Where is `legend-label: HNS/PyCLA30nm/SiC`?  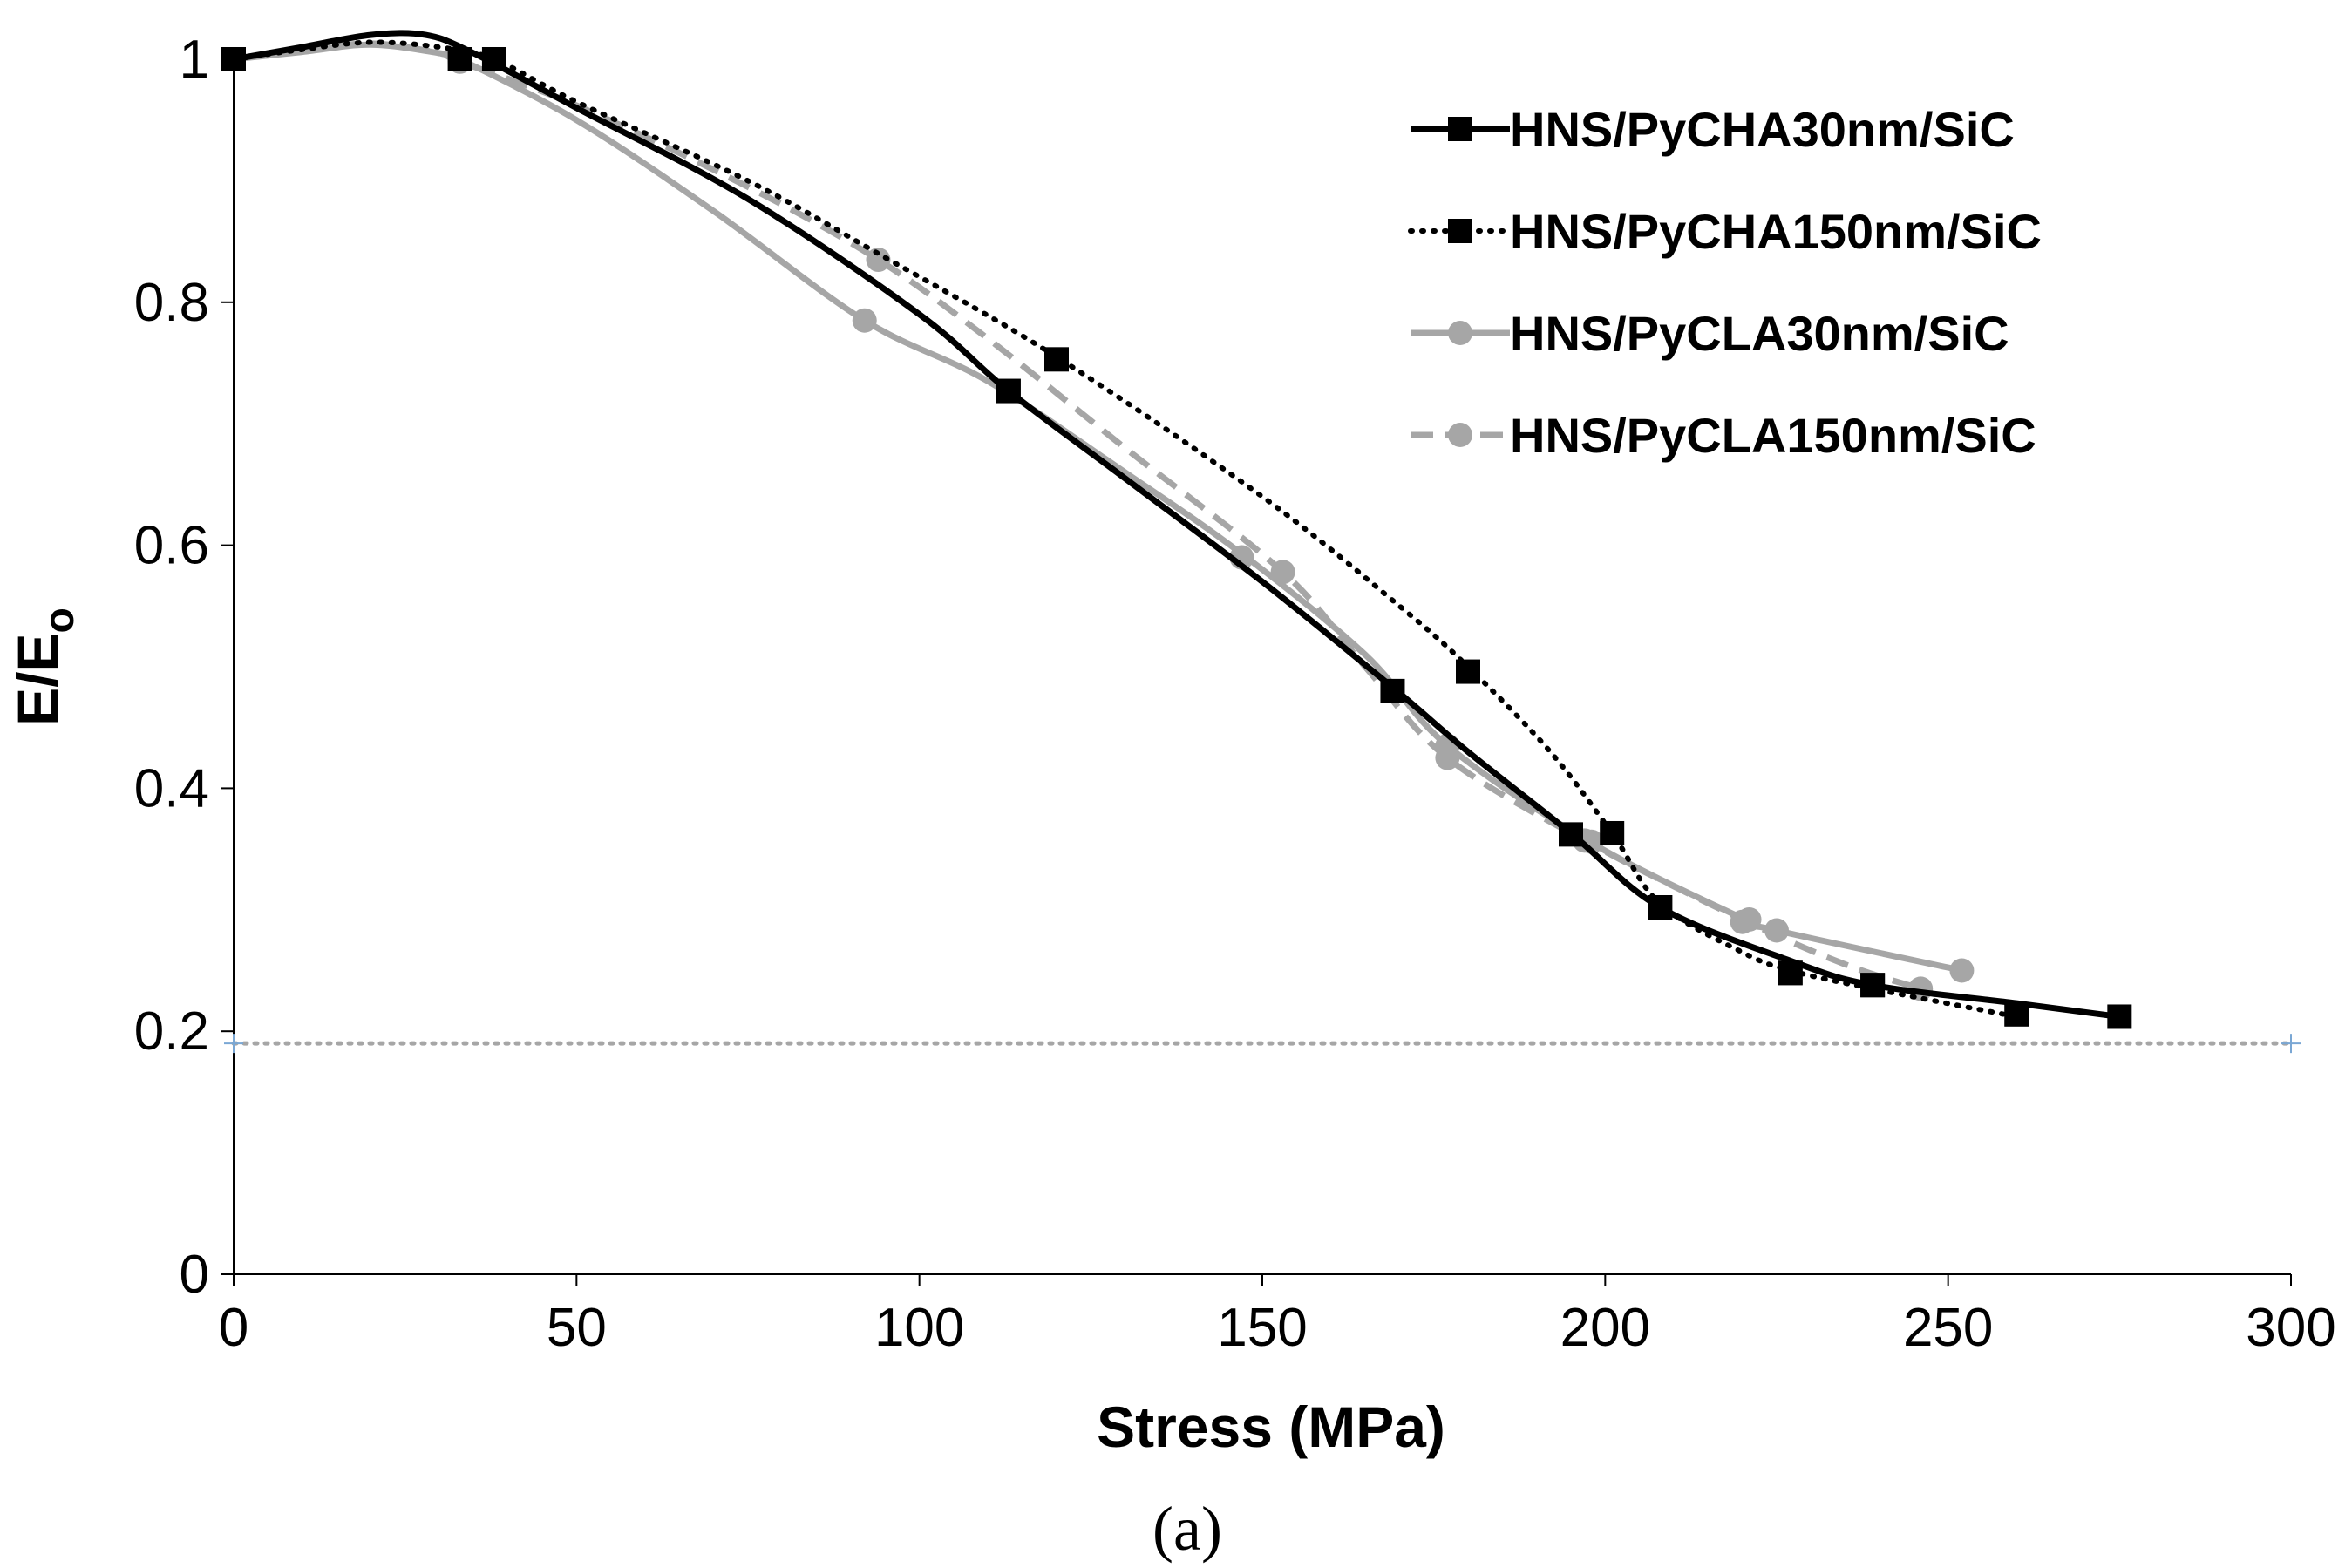
legend-label: HNS/PyCLA30nm/SiC is located at coordinates (1760, 333).